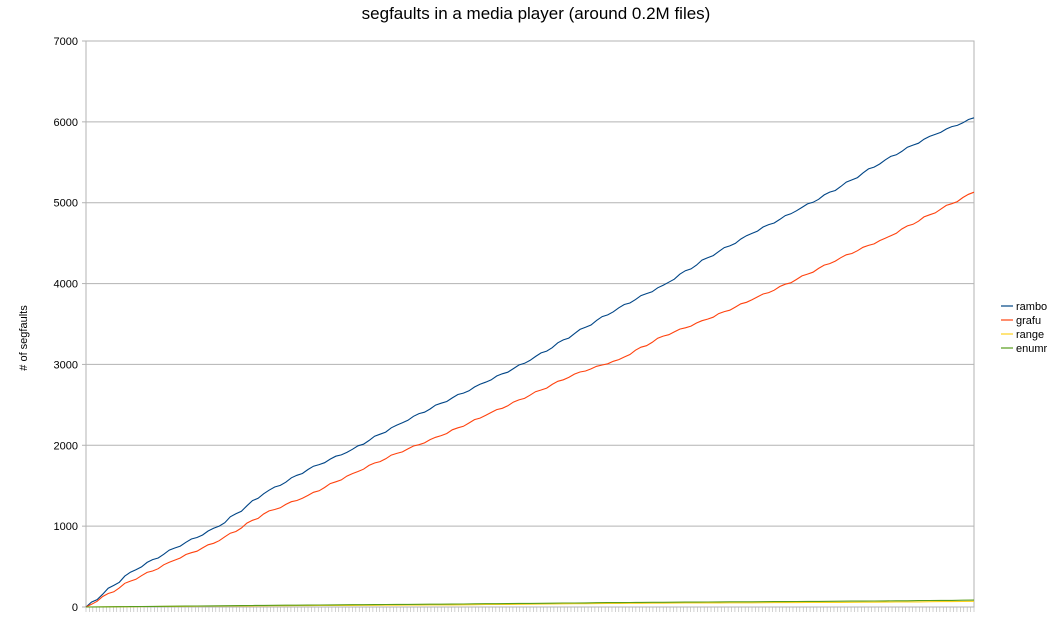  What do you see at coordinates (66, 527) in the screenshot?
I see `y-tick-label: 1000` at bounding box center [66, 527].